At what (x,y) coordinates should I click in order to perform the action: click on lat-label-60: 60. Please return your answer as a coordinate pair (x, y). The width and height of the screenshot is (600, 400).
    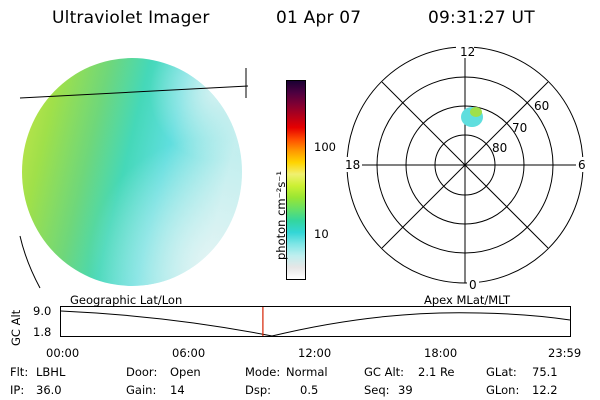
    Looking at the image, I should click on (541, 106).